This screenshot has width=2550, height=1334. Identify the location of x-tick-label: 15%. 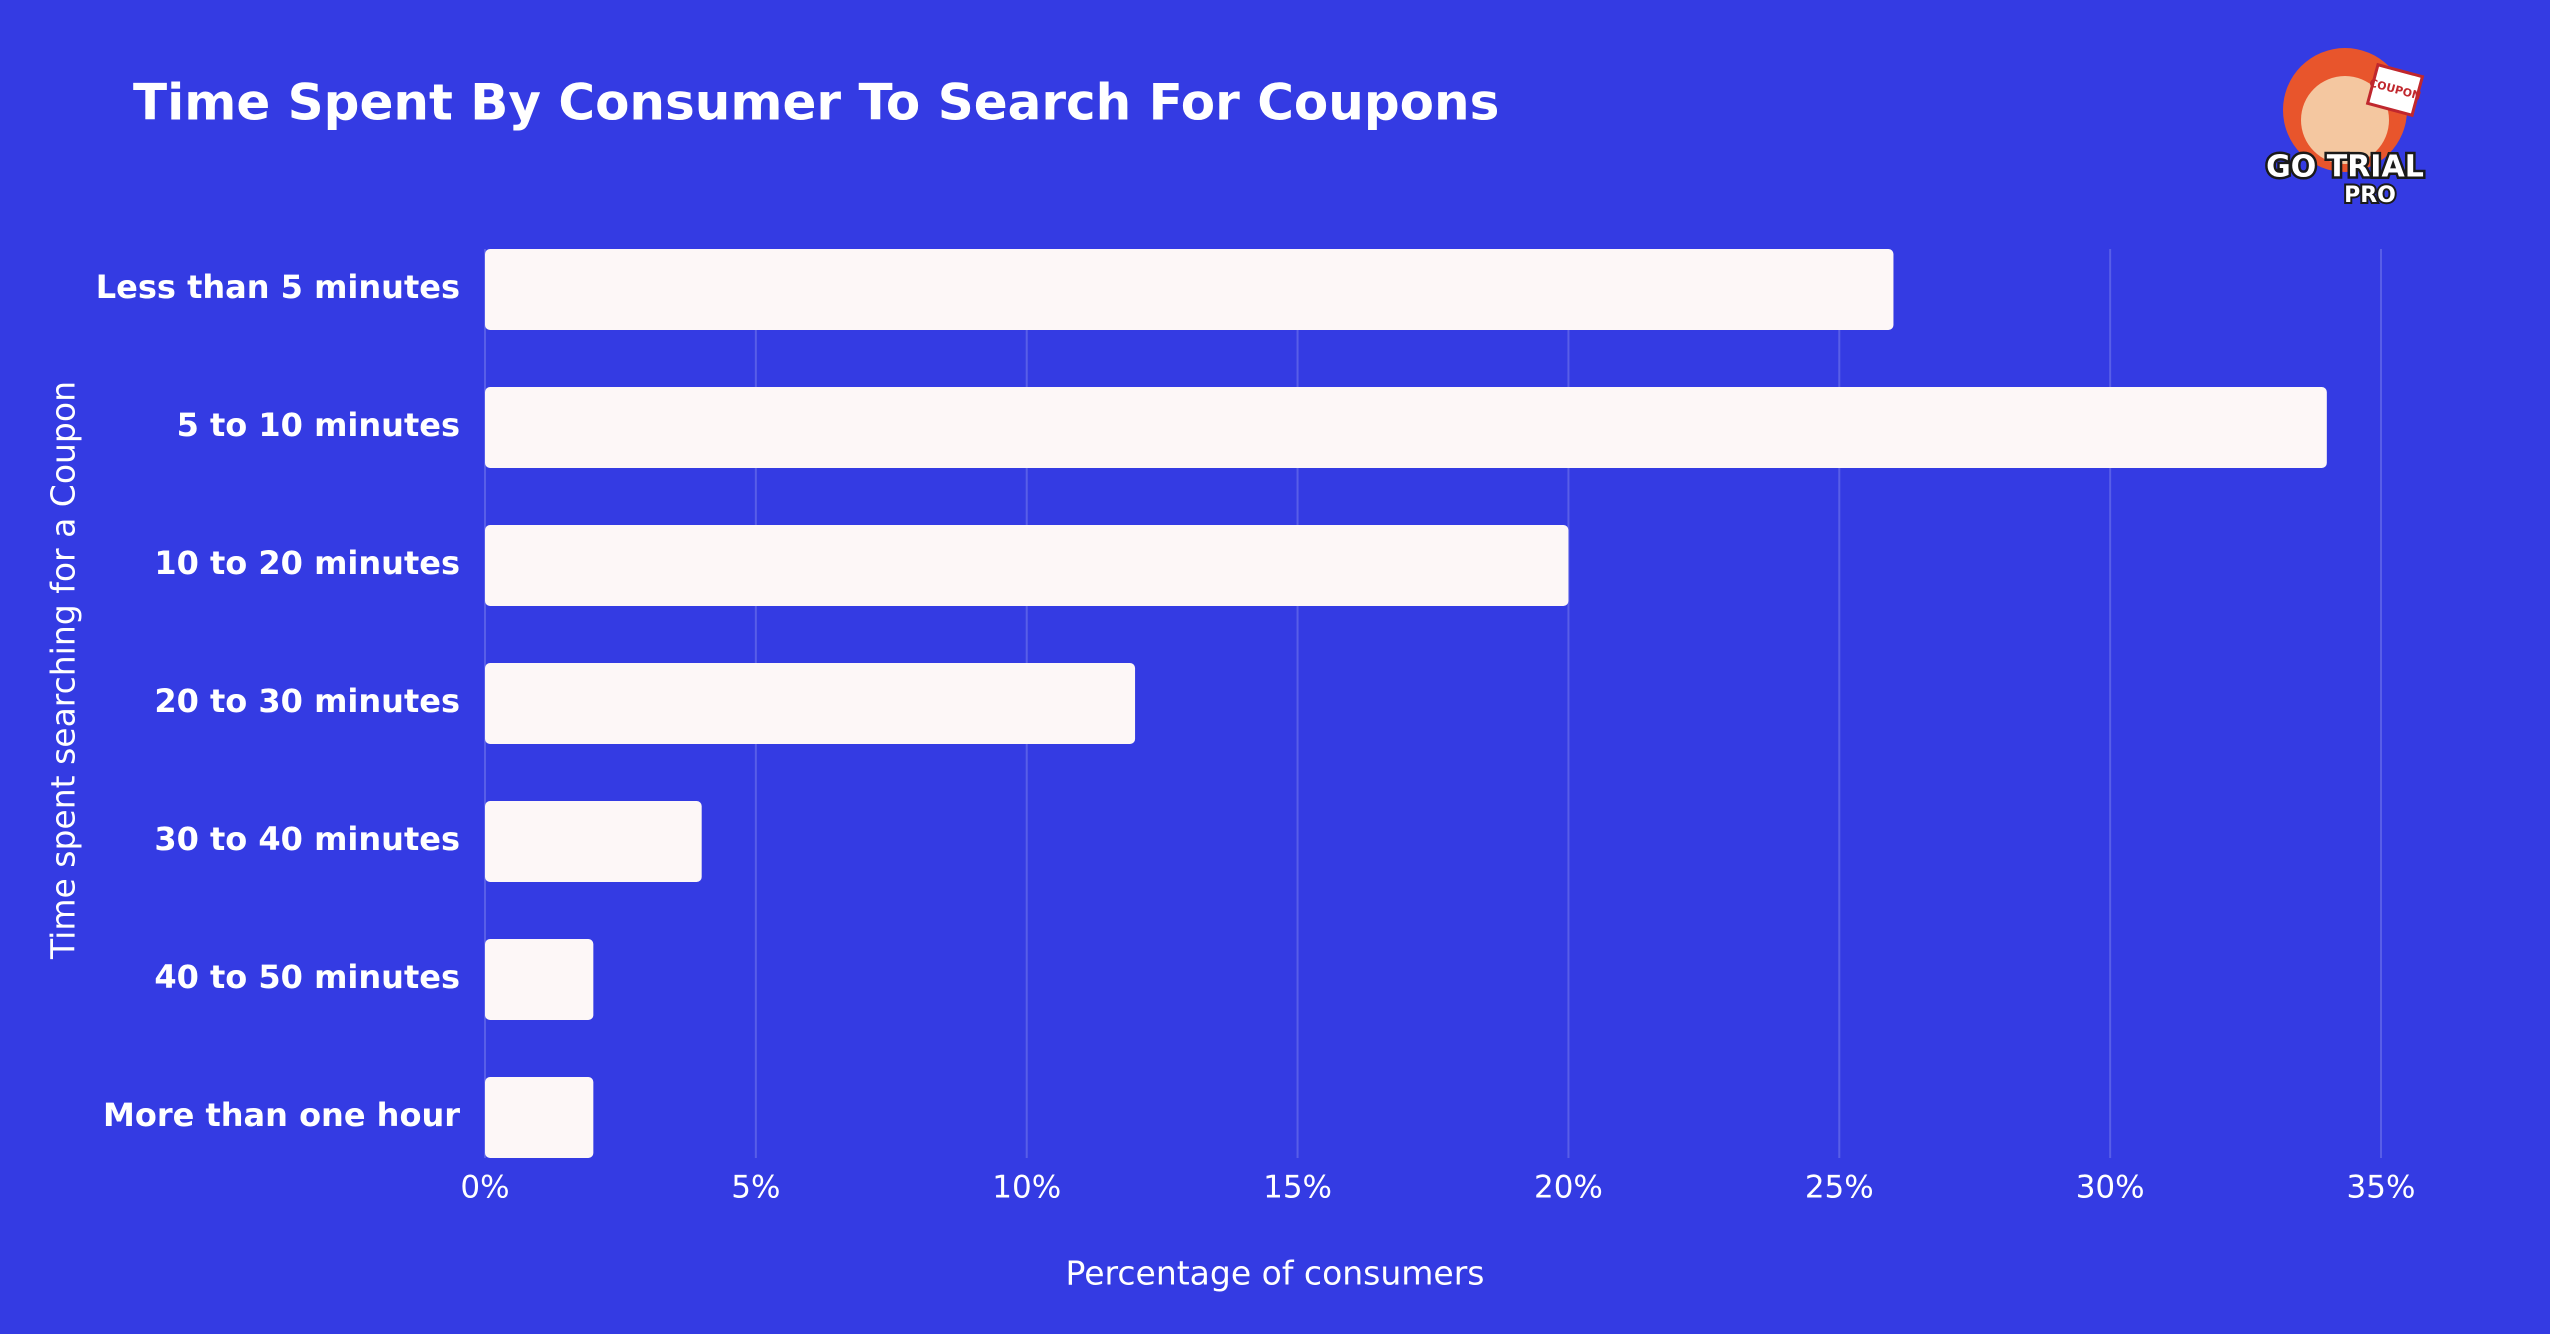
(1297, 1188).